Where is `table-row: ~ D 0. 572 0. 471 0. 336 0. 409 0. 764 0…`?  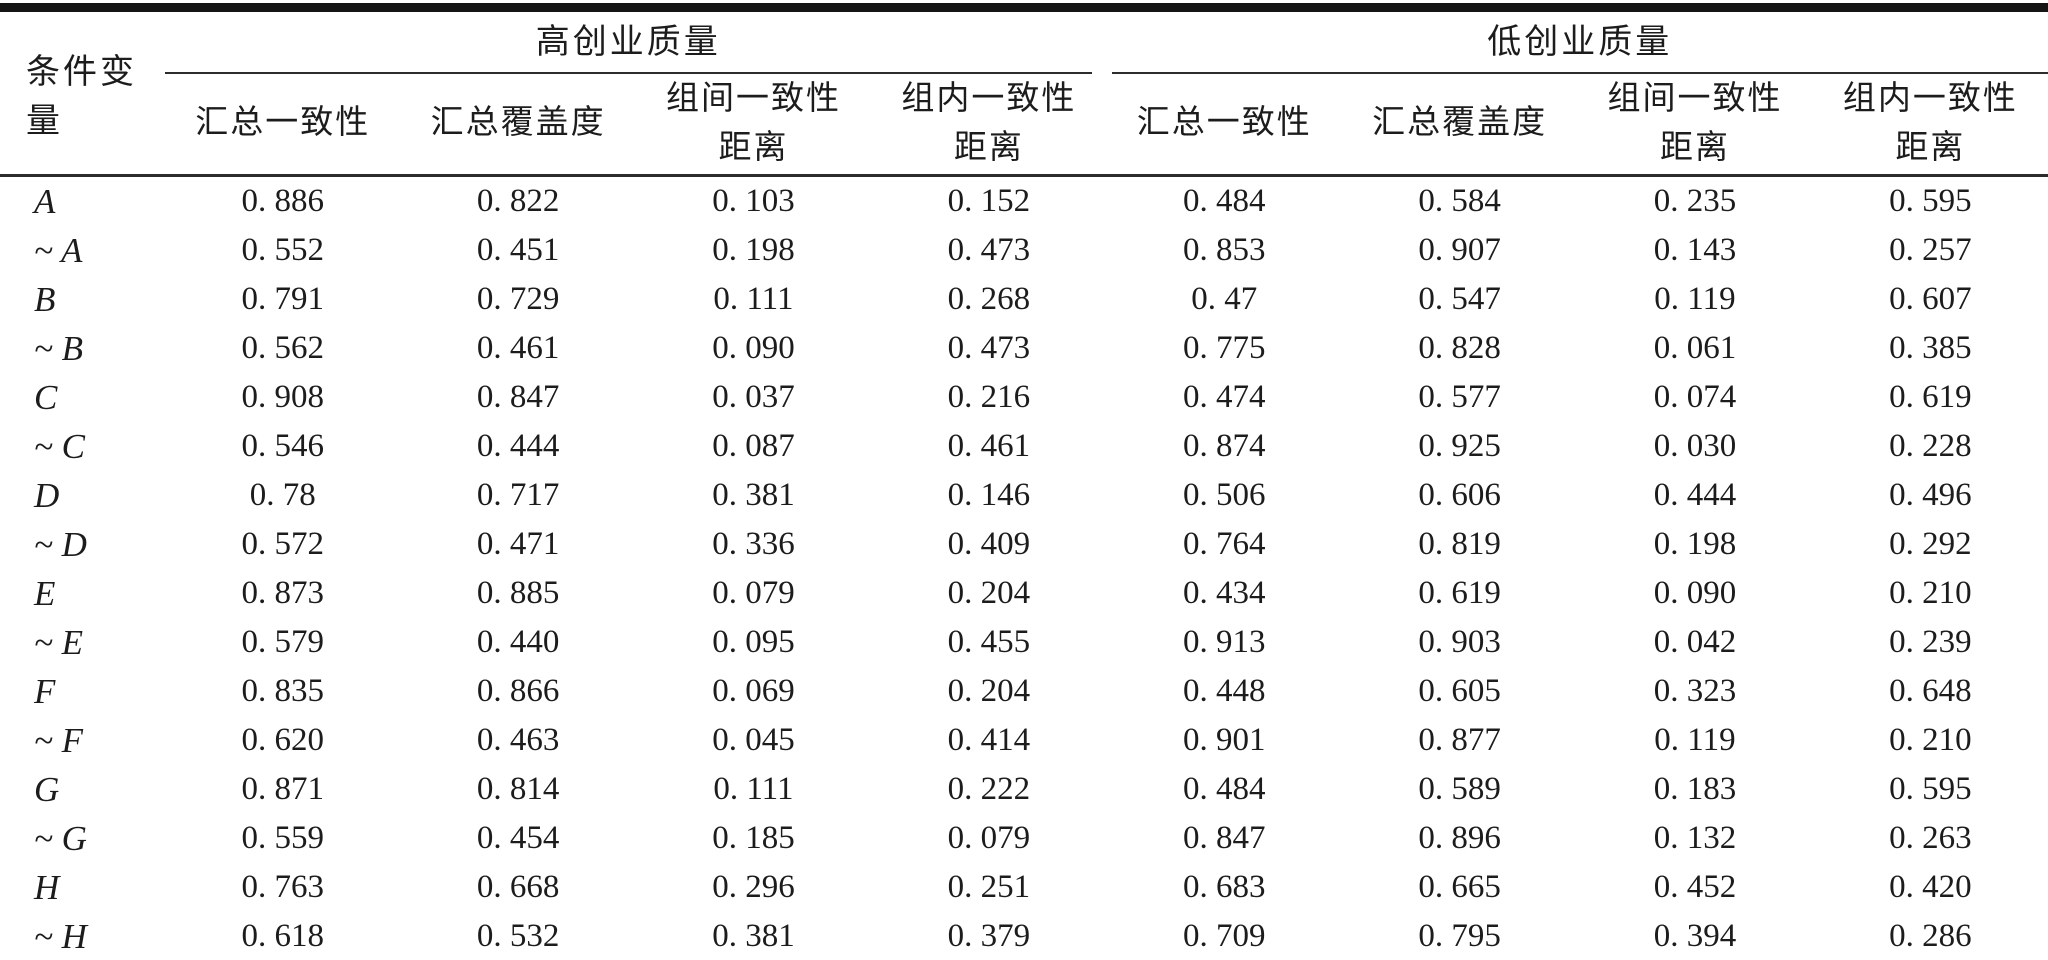 table-row: ~ D 0. 572 0. 471 0. 336 0. 409 0. 764 0… is located at coordinates (1024, 544).